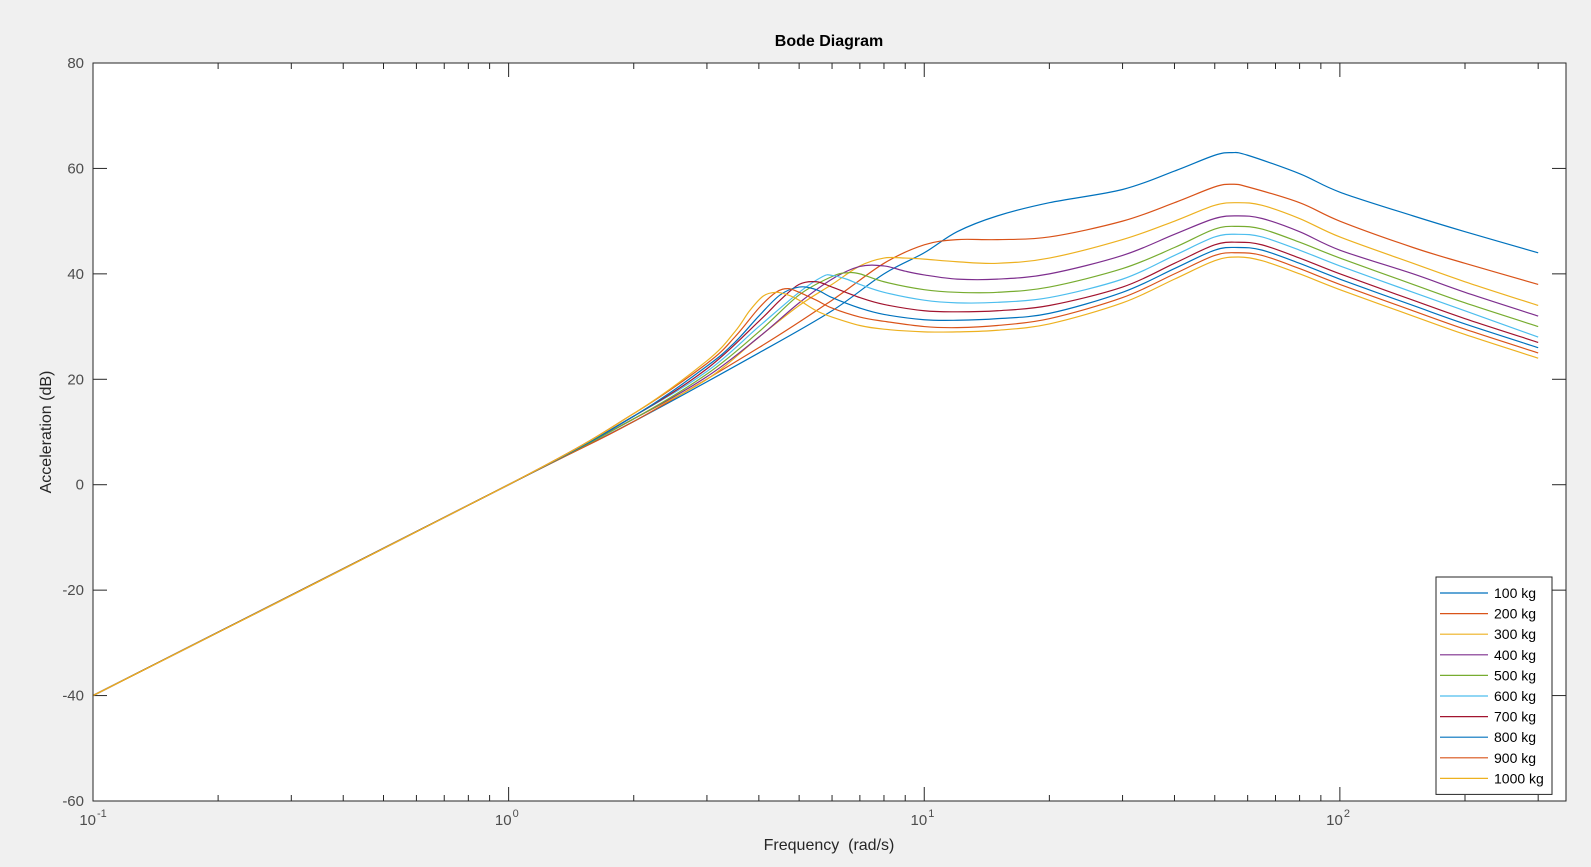 Image resolution: width=1591 pixels, height=867 pixels. What do you see at coordinates (1515, 675) in the screenshot?
I see `legend-label: 500 kg` at bounding box center [1515, 675].